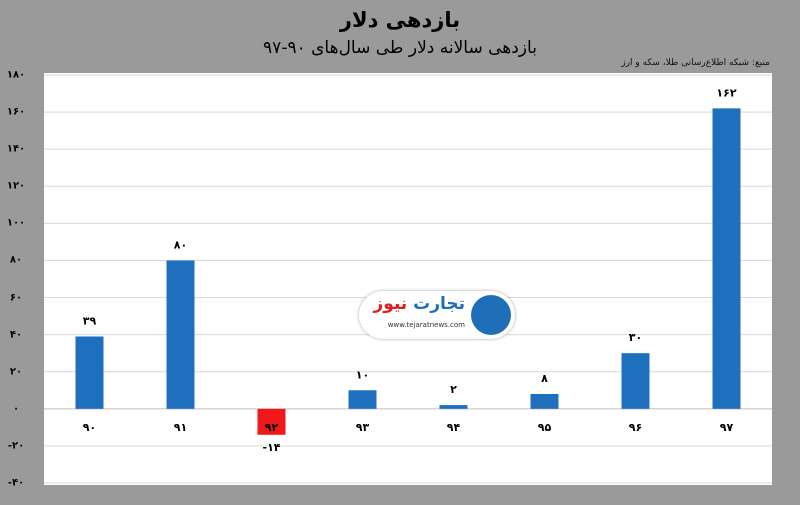 This screenshot has height=505, width=800. Describe the element at coordinates (695, 63) in the screenshot. I see `source-note: منبع: شبکه اطلاع‌رسانی طلا، سکه و ارز` at that location.